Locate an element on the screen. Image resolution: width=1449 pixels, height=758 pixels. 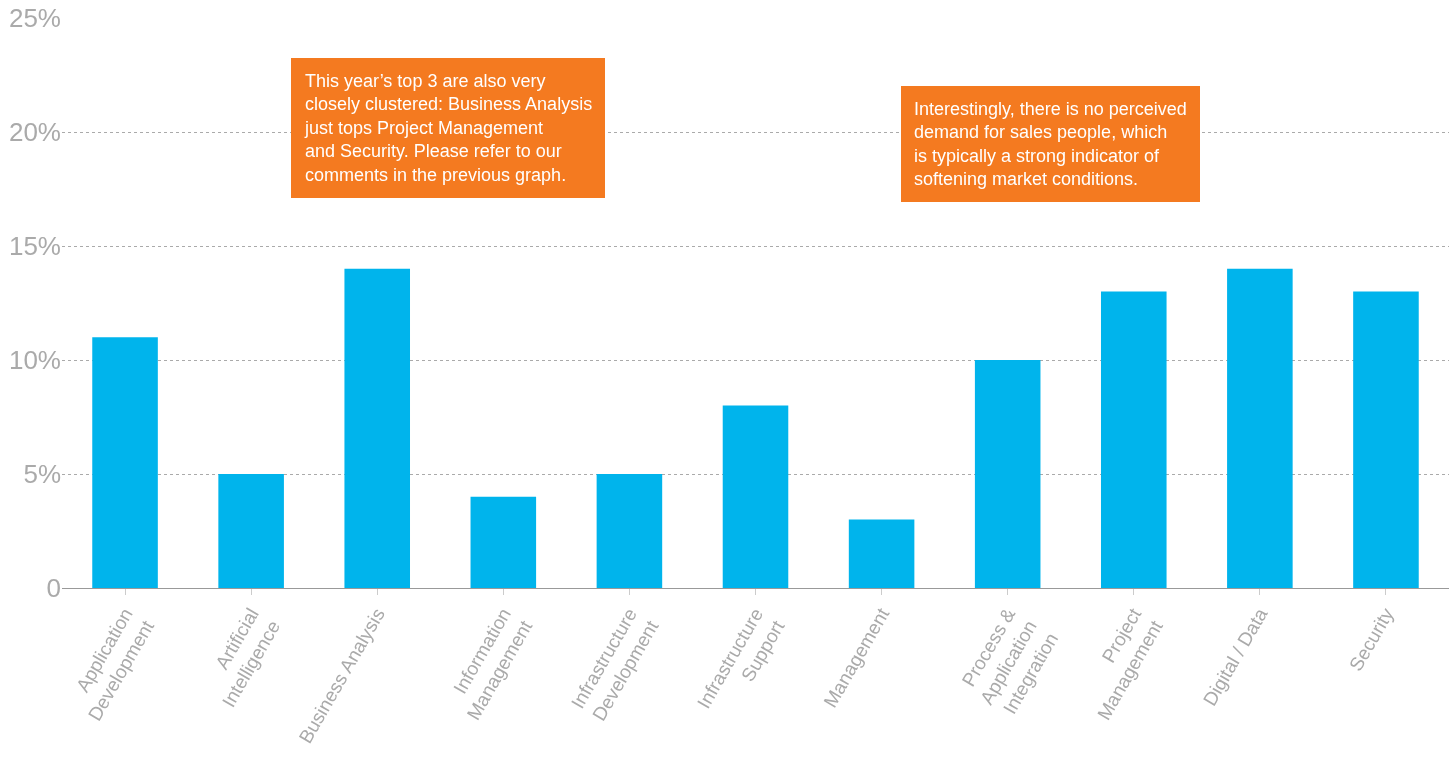
y-tick-label: 20% is located at coordinates (34, 132).